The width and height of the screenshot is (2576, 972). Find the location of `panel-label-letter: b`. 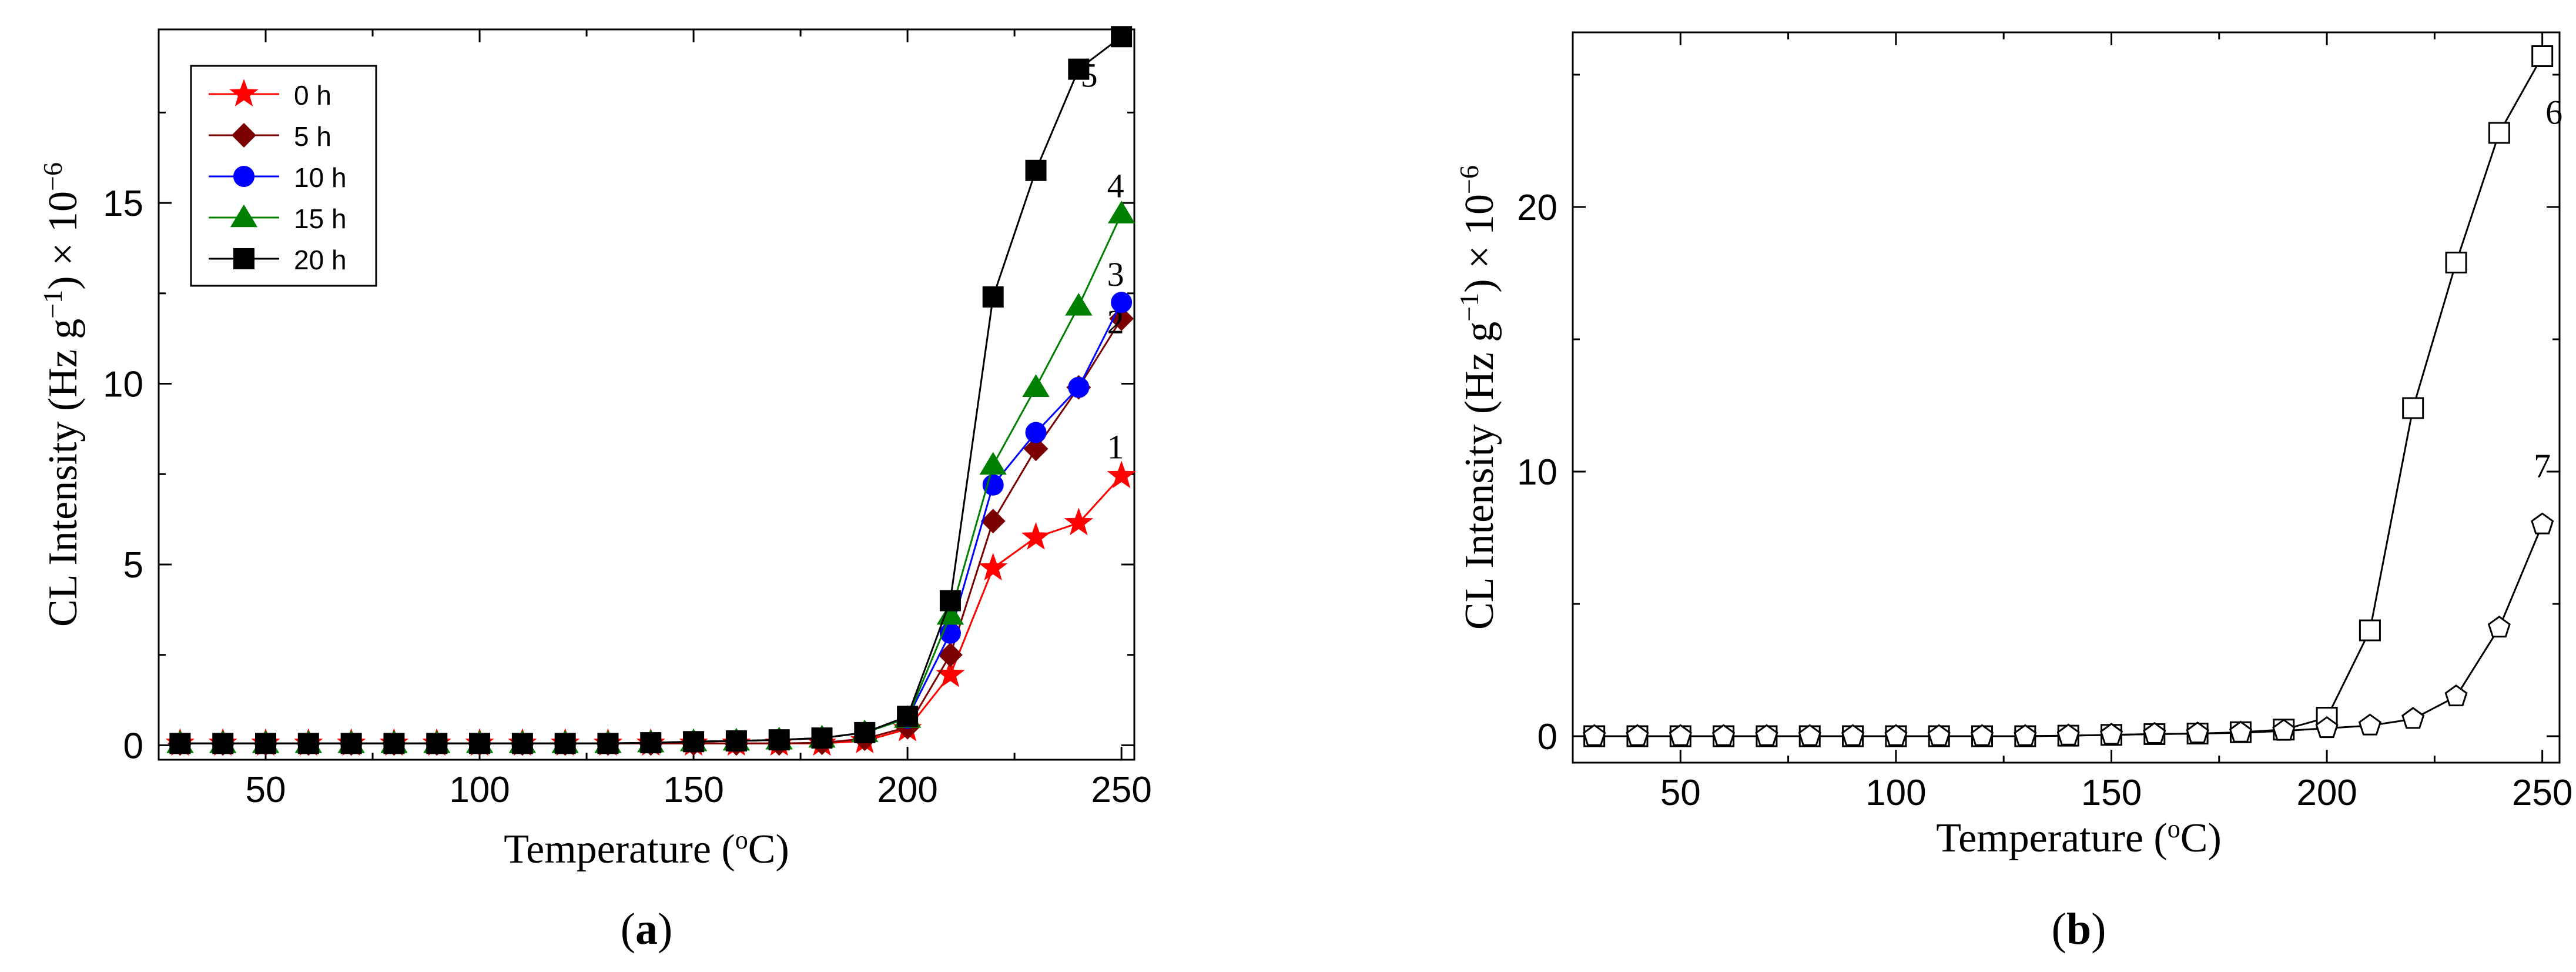

panel-label-letter: b is located at coordinates (2078, 929).